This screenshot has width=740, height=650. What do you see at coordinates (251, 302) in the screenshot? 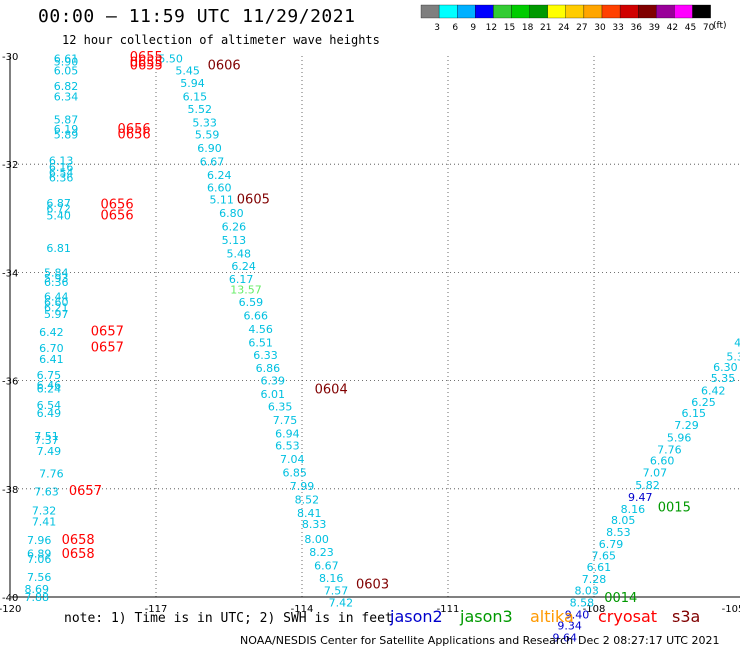
I see `wave-height-value: 6.59` at bounding box center [251, 302].